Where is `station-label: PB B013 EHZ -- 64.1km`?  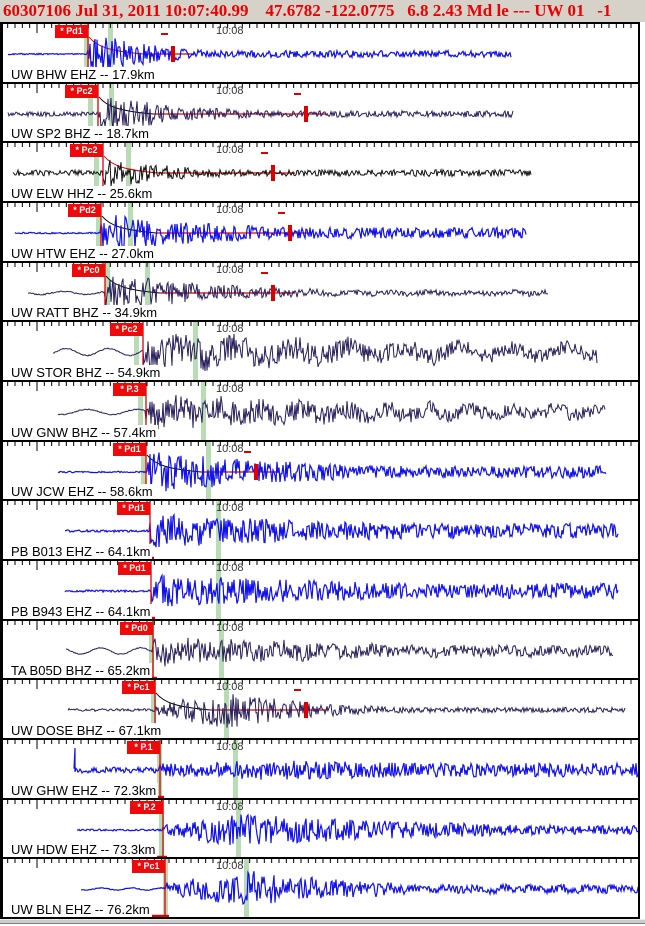 station-label: PB B013 EHZ -- 64.1km is located at coordinates (81, 551).